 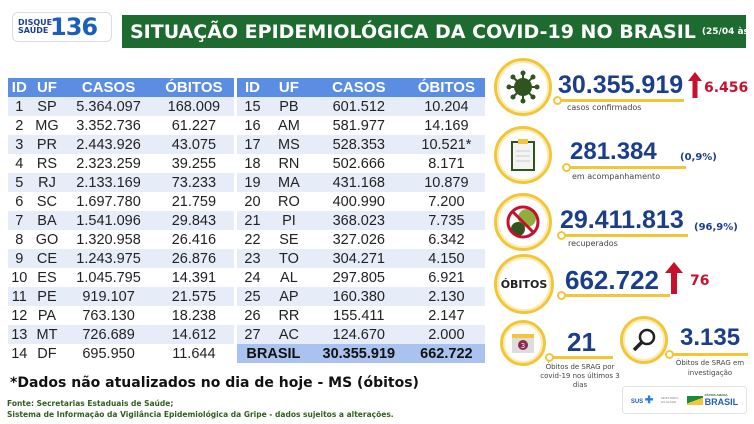 I want to click on table-cell: AL, so click(x=289, y=277).